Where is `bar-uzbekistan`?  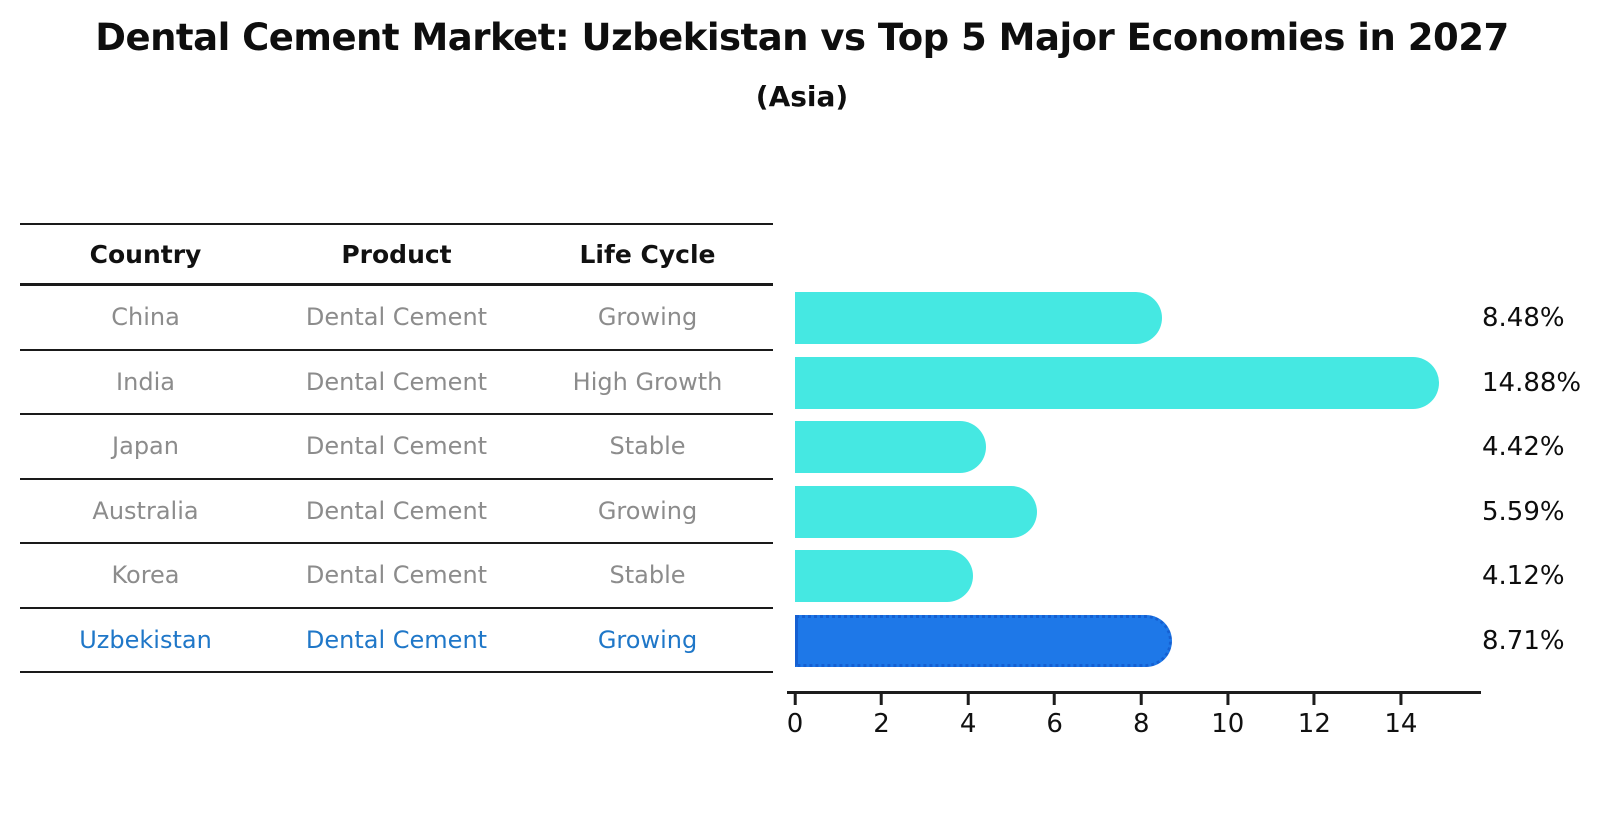
bar-uzbekistan is located at coordinates (983, 640).